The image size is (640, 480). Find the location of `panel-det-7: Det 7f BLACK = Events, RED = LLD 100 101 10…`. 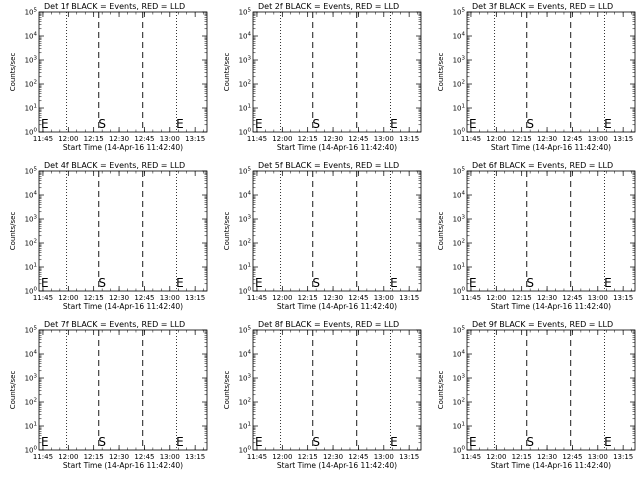

panel-det-7: Det 7f BLACK = Events, RED = LLD 100 101 10… is located at coordinates (108, 395).